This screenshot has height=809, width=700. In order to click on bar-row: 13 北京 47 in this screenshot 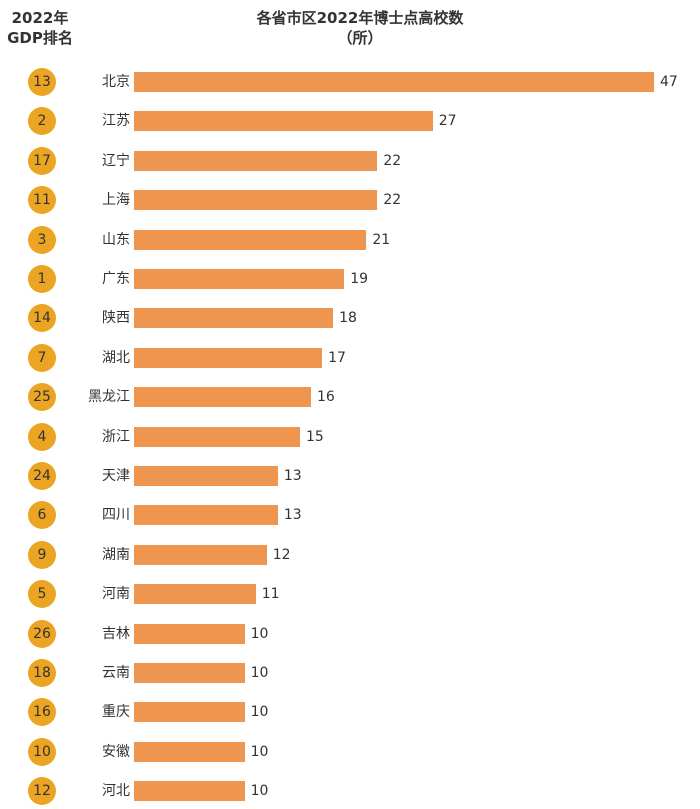, I will do `click(350, 82)`.